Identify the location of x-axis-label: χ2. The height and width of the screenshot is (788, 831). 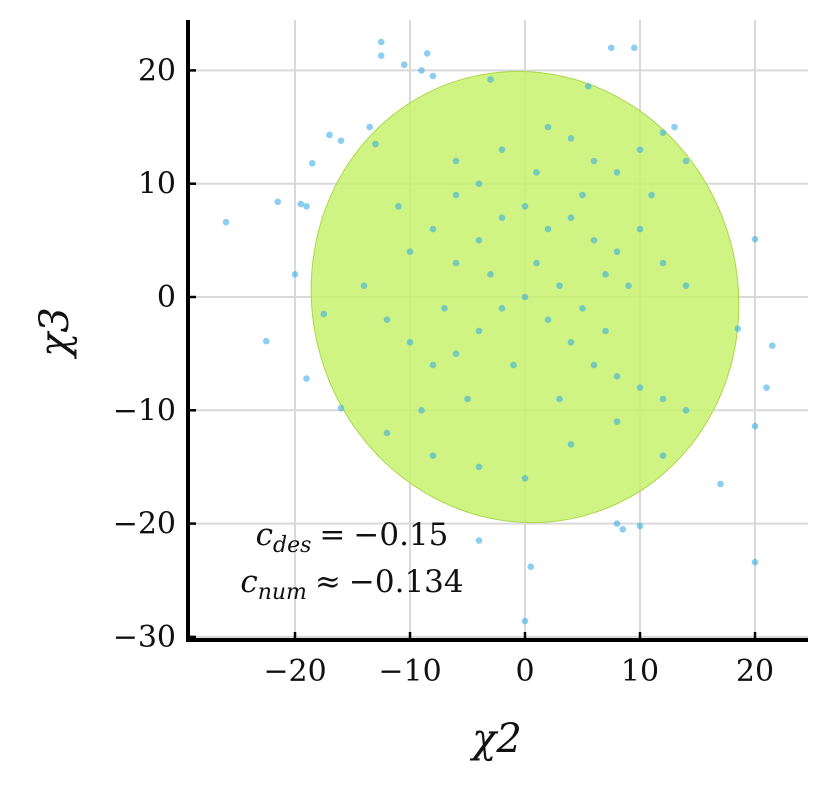
(495, 739).